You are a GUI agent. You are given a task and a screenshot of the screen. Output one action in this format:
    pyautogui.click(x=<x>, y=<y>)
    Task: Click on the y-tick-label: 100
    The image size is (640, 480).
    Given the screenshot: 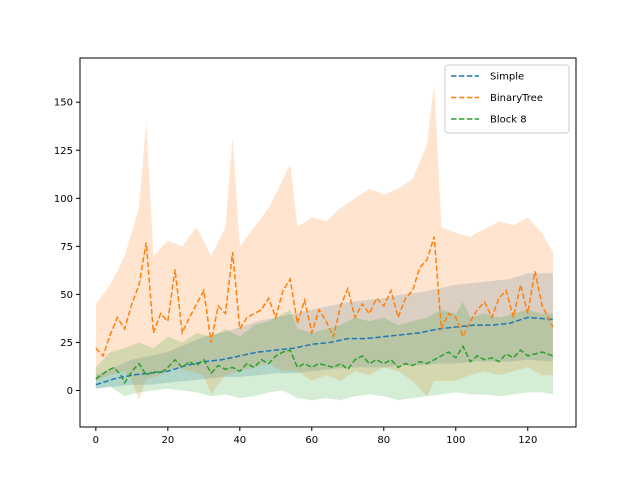 What is the action you would take?
    pyautogui.click(x=63, y=199)
    